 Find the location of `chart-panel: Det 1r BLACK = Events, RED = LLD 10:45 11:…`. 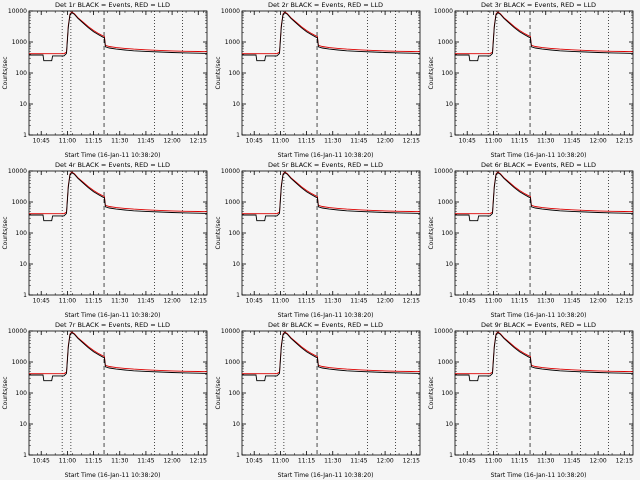

chart-panel: Det 1r BLACK = Events, RED = LLD 10:45 11:… is located at coordinates (106, 80).